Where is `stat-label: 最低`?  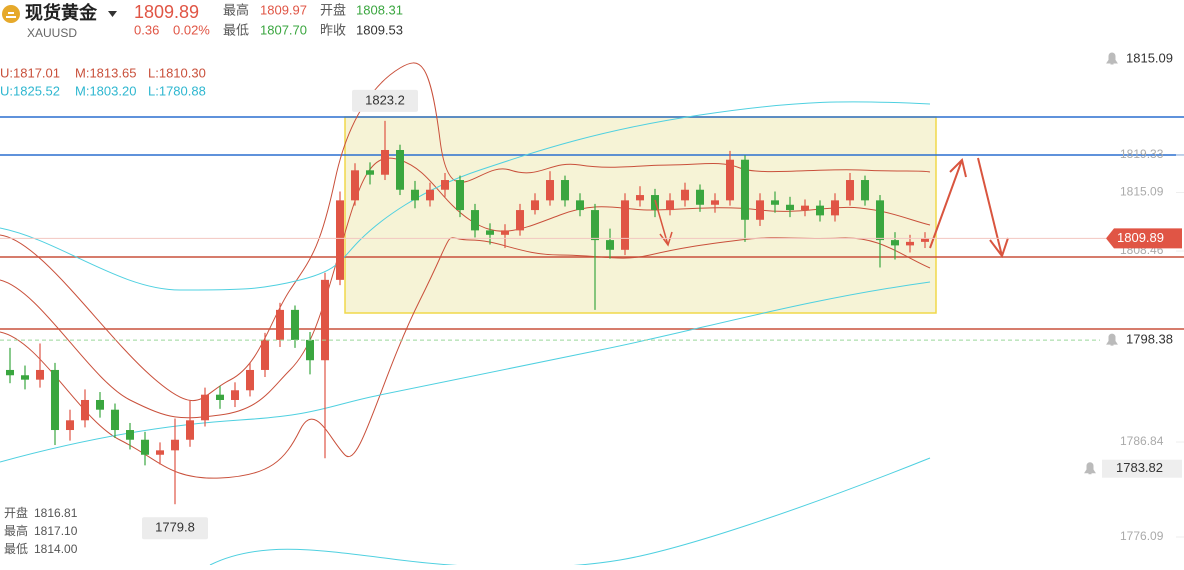 stat-label: 最低 is located at coordinates (236, 29).